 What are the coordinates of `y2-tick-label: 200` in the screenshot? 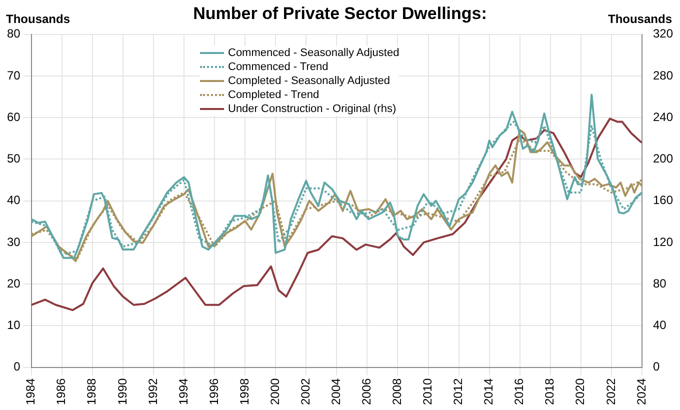 It's located at (663, 159).